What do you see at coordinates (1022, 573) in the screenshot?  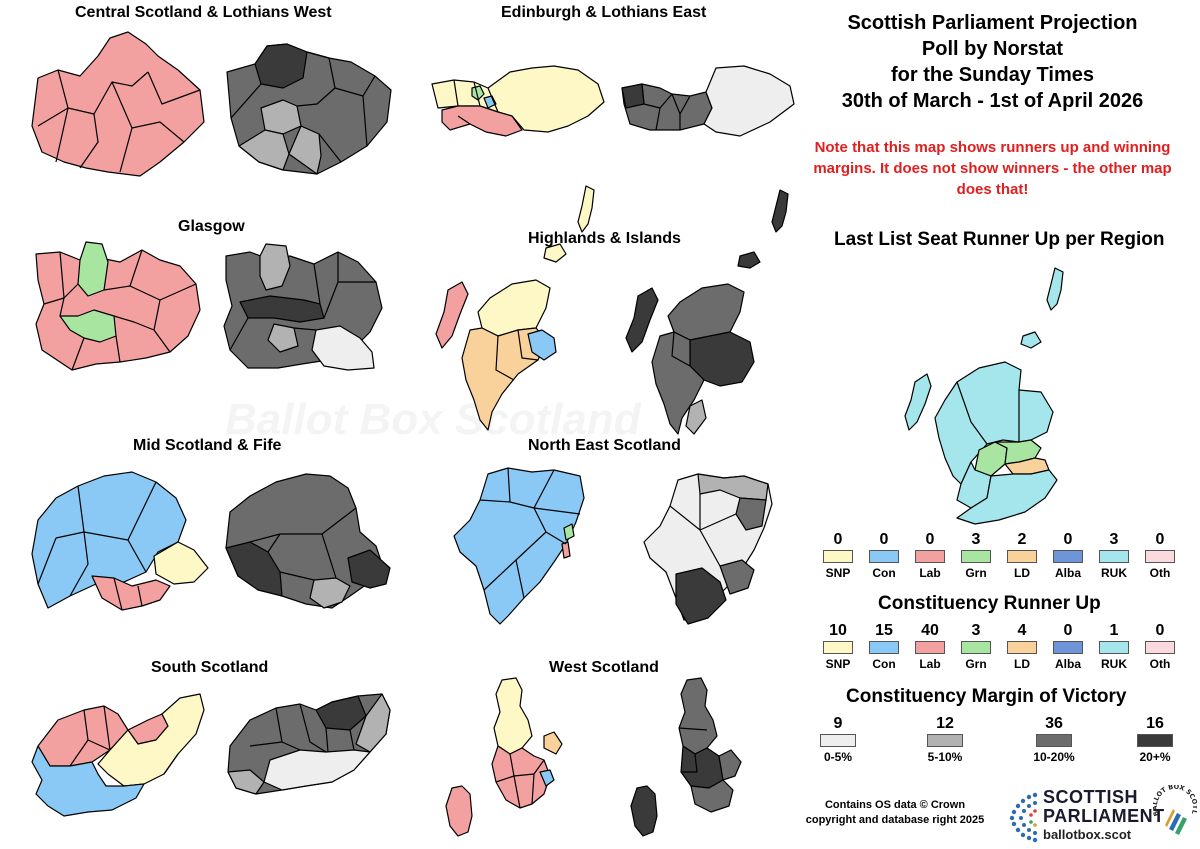 I see `list-label-ld: LD` at bounding box center [1022, 573].